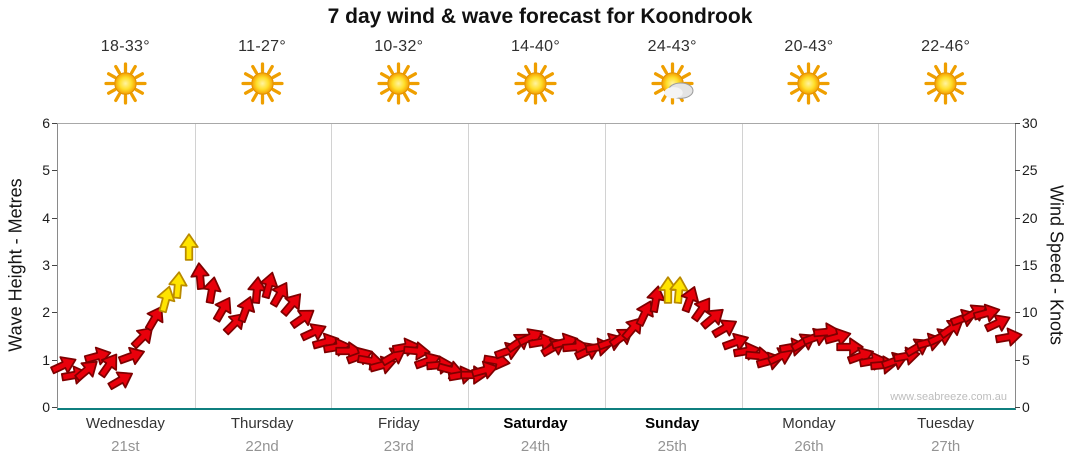  What do you see at coordinates (535, 423) in the screenshot?
I see `day-name-label: Saturday` at bounding box center [535, 423].